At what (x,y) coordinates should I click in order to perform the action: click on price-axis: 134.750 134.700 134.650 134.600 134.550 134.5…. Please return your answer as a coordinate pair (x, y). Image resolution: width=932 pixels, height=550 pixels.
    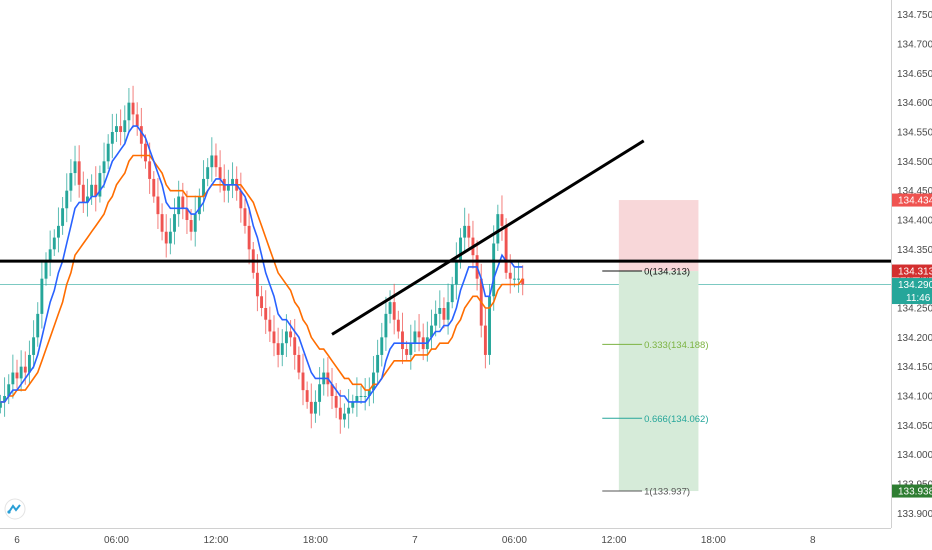
    Looking at the image, I should click on (914, 265).